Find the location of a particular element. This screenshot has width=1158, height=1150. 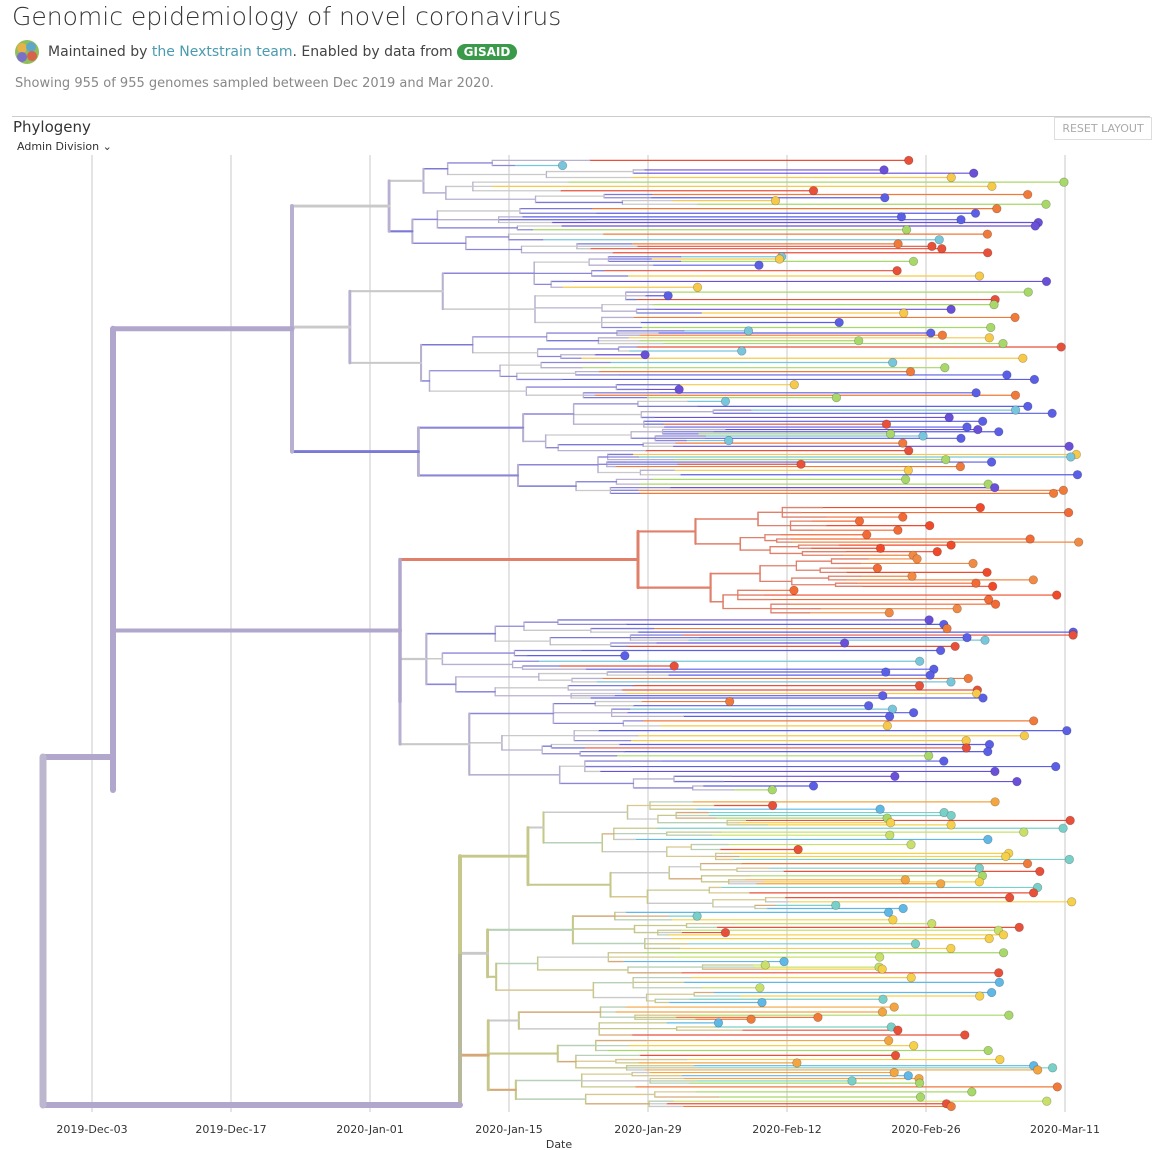

gisaid-badge: GISAID is located at coordinates (487, 52).